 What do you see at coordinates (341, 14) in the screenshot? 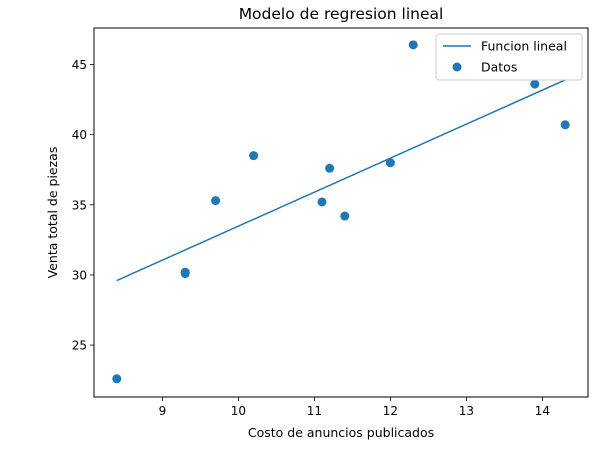
I see `chart-title: Modelo de regresion lineal` at bounding box center [341, 14].